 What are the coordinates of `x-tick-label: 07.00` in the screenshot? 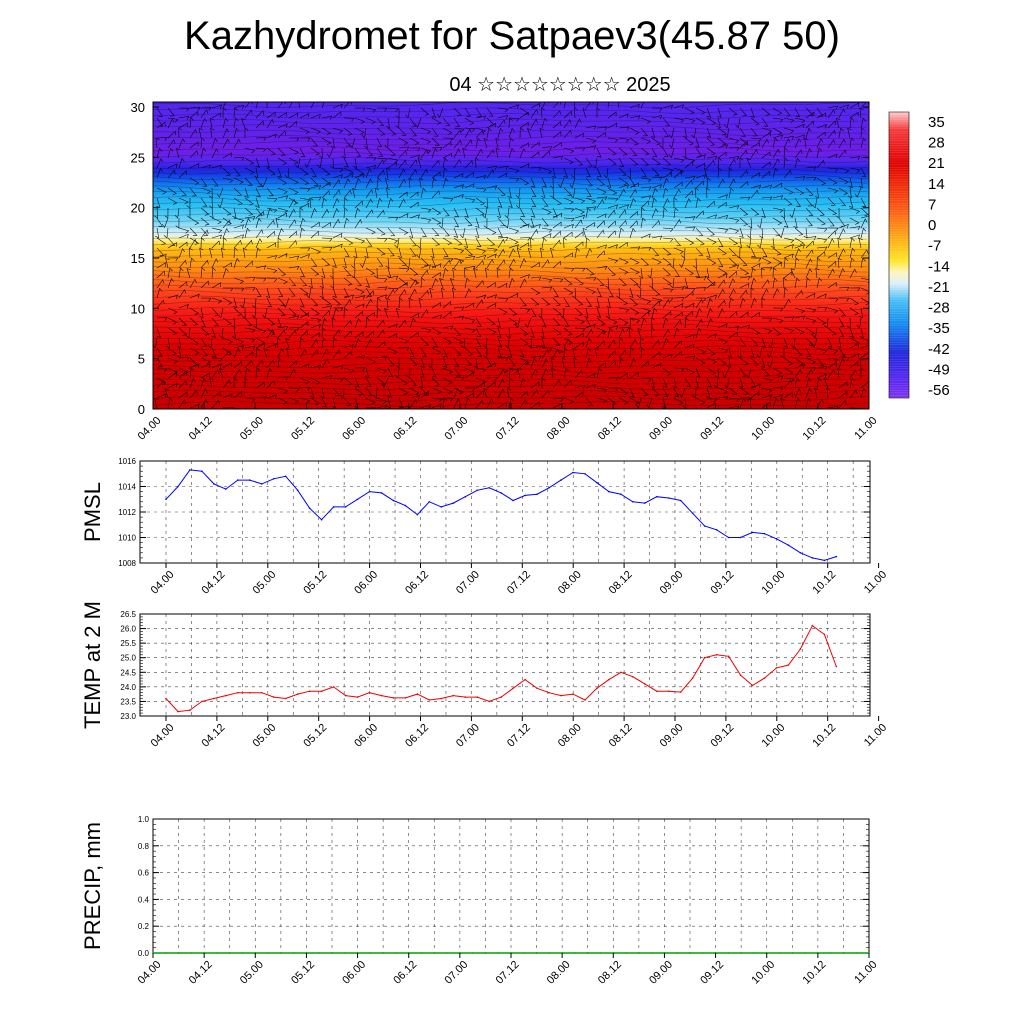 It's located at (457, 429).